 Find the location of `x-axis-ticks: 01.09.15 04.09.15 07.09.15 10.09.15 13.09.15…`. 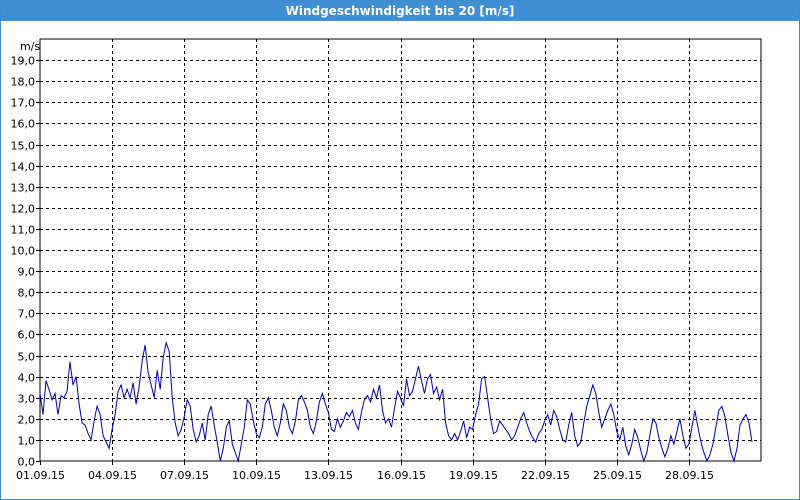

x-axis-ticks: 01.09.15 04.09.15 07.09.15 10.09.15 13.09.15… is located at coordinates (365, 471).